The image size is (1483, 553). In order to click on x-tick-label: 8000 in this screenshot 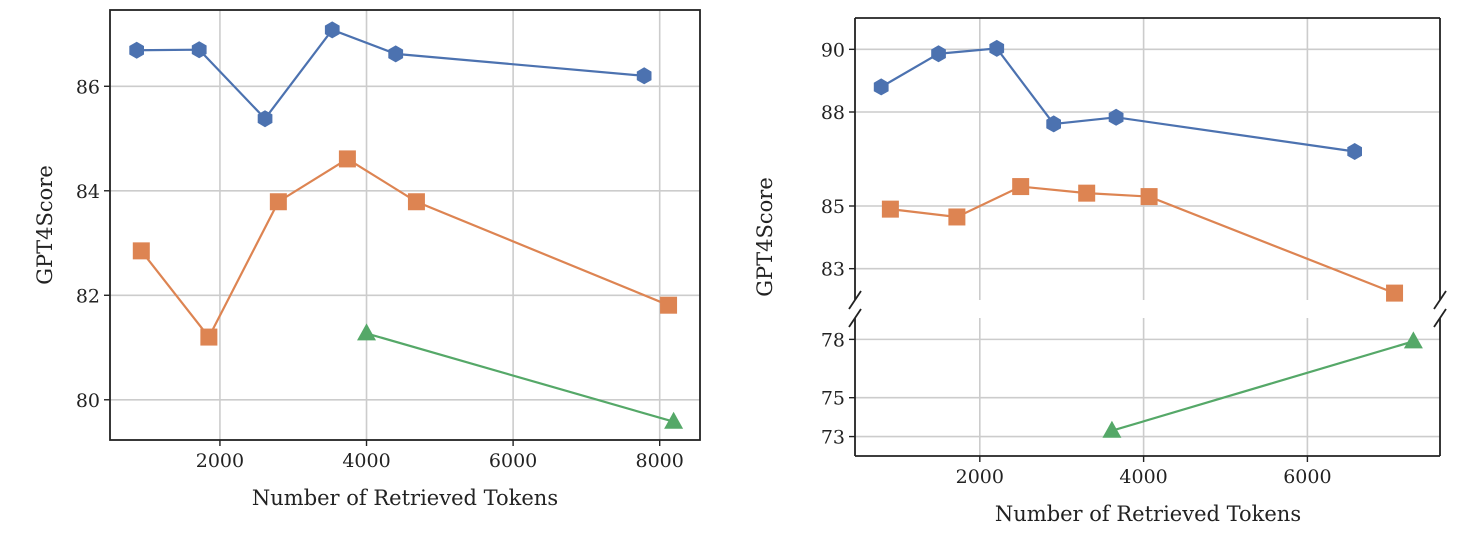, I will do `click(660, 461)`.